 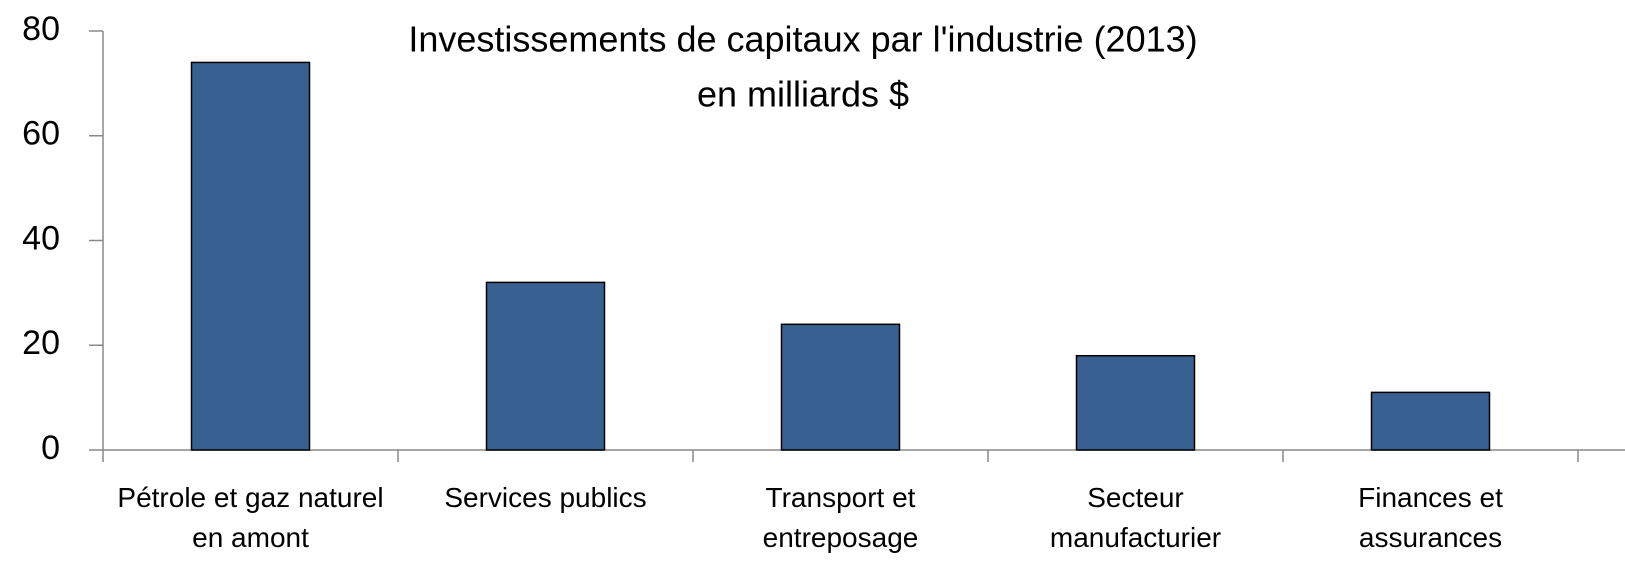 I want to click on x-tick-label: Transport et entreposage, so click(x=840, y=517).